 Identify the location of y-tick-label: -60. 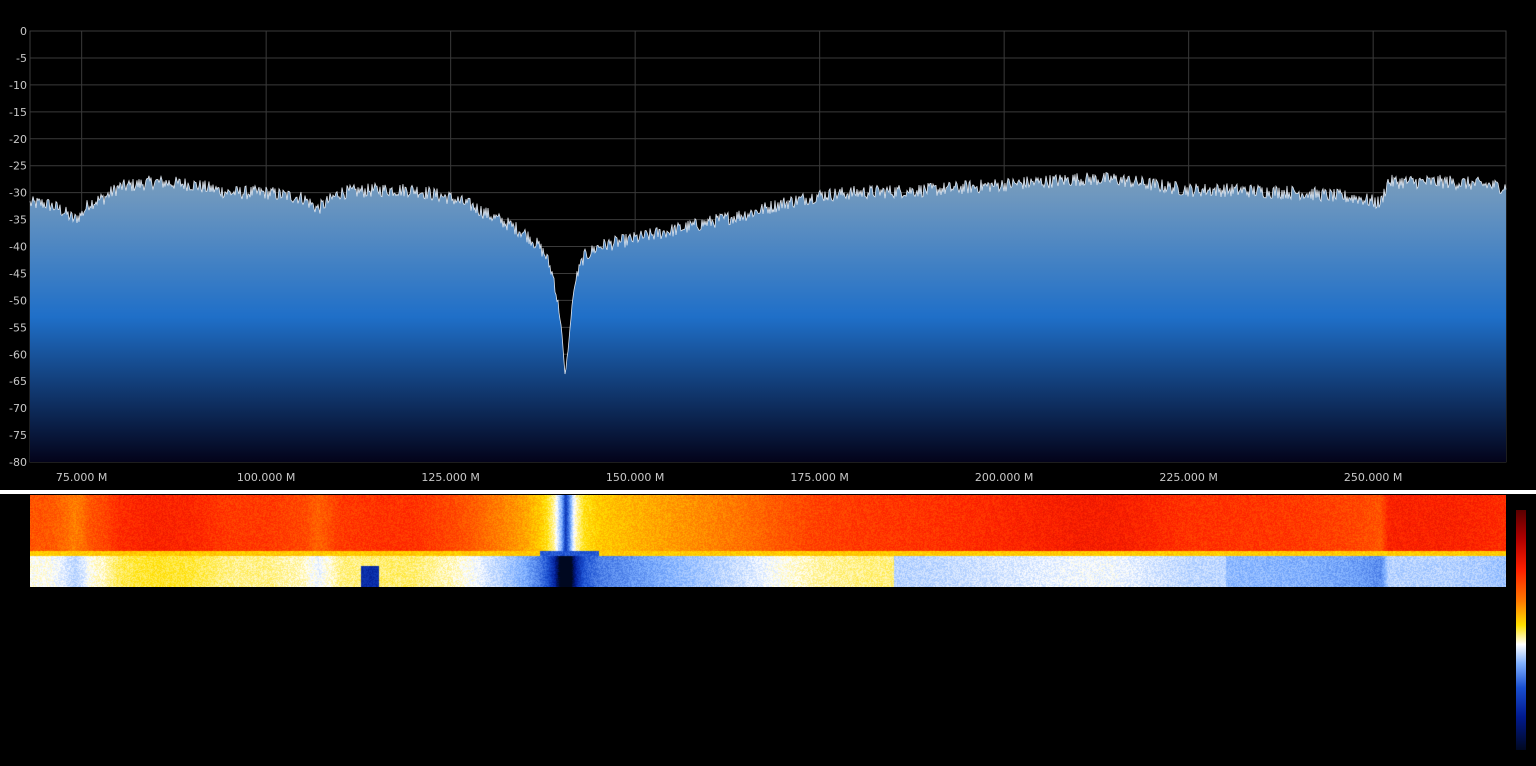
(18, 354).